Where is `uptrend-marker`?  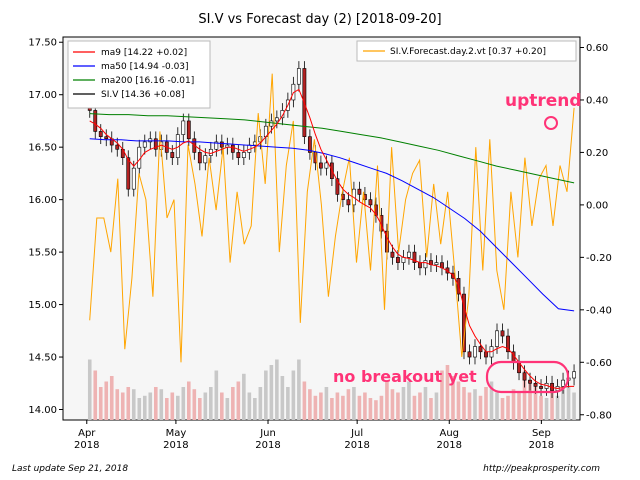 uptrend-marker is located at coordinates (551, 123).